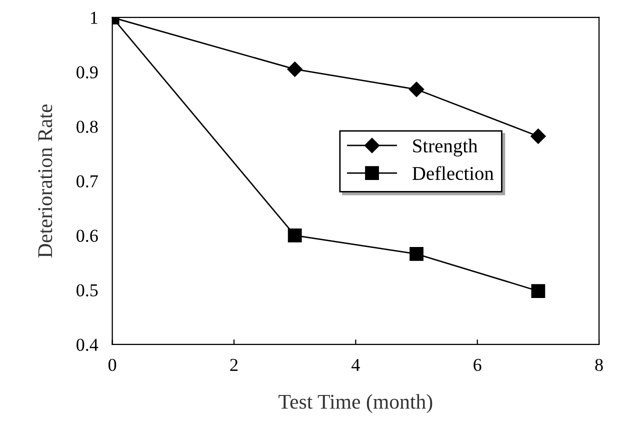 The height and width of the screenshot is (436, 624). Describe the element at coordinates (87, 181) in the screenshot. I see `y-tick-label: 0.7` at that location.